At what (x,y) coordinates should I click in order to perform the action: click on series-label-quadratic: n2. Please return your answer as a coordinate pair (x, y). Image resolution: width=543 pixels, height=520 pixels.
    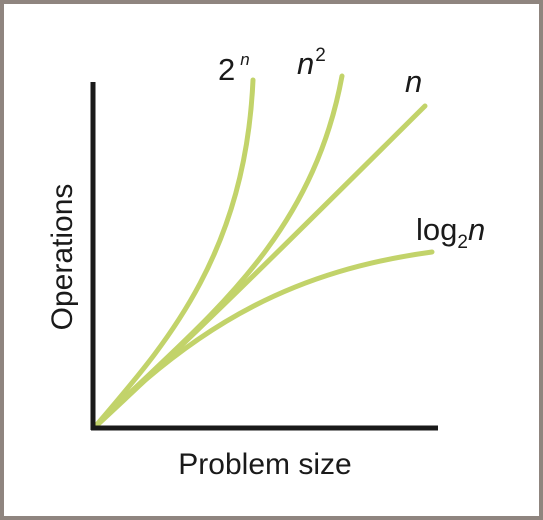
    Looking at the image, I should click on (311, 63).